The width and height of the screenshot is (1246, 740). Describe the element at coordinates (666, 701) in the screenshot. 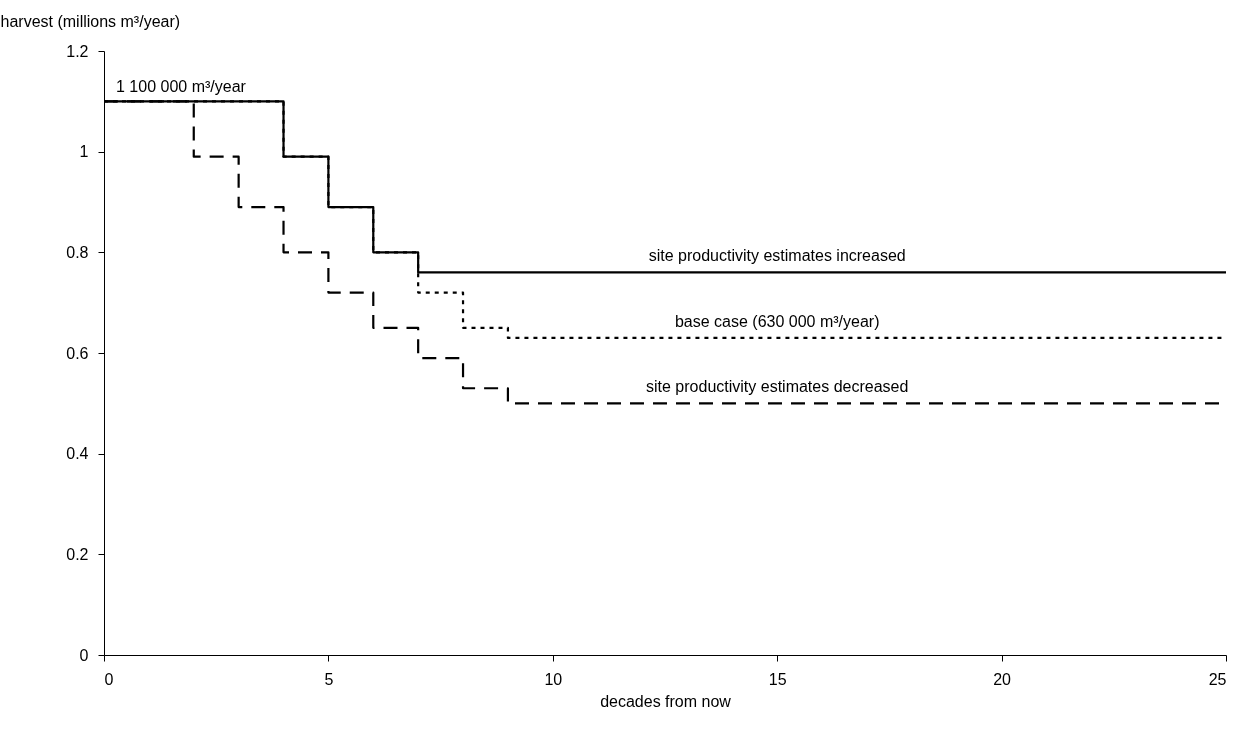

I see `x-axis-title: decades from now` at that location.